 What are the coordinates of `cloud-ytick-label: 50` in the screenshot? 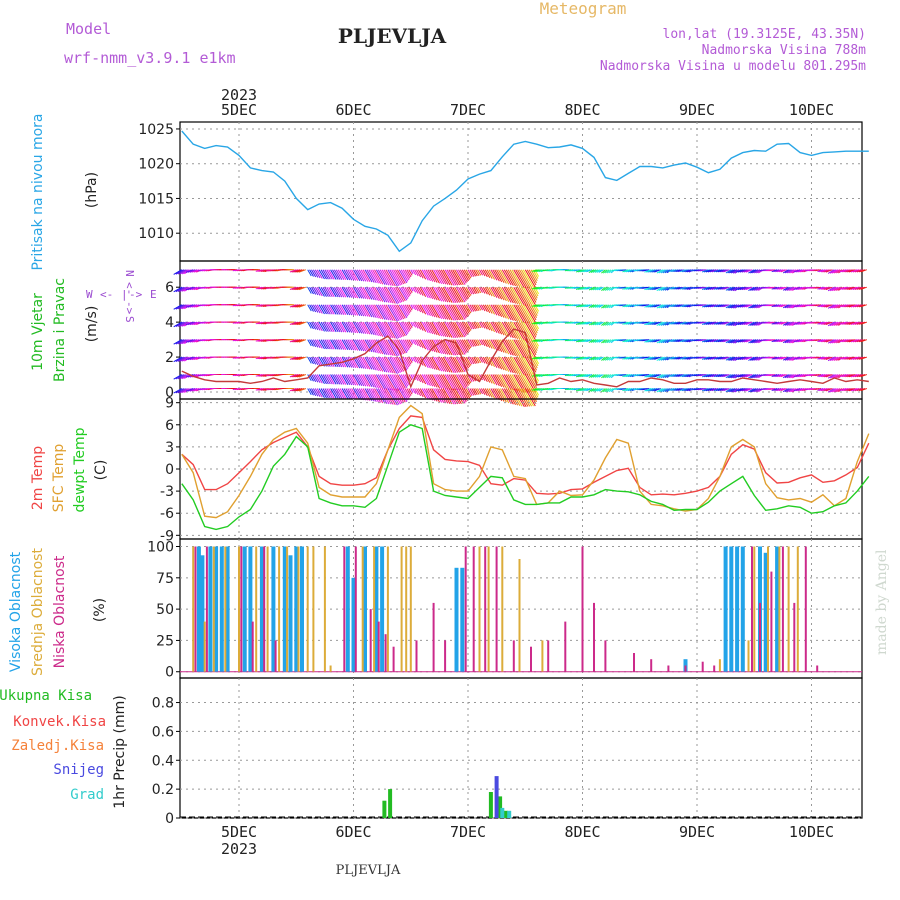 It's located at (165, 610).